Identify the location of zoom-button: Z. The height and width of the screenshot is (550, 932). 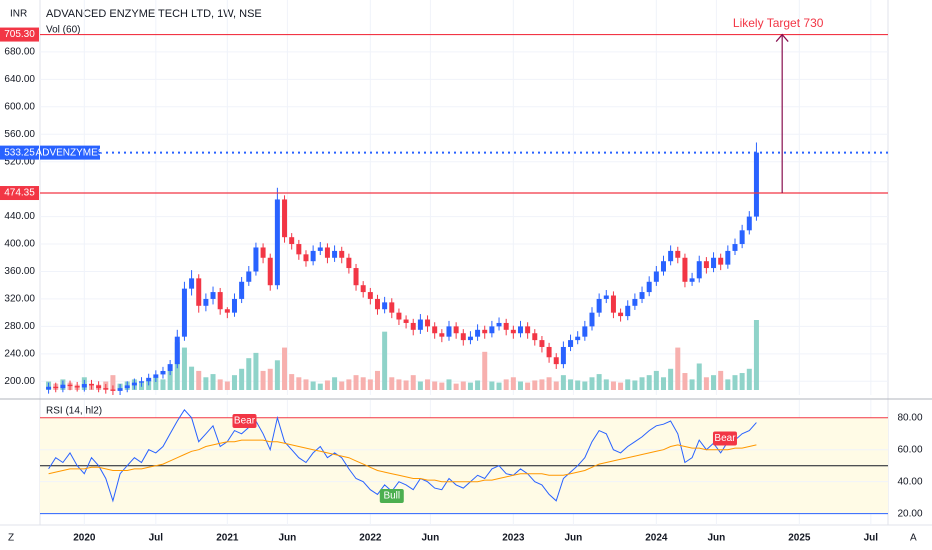
(11, 538).